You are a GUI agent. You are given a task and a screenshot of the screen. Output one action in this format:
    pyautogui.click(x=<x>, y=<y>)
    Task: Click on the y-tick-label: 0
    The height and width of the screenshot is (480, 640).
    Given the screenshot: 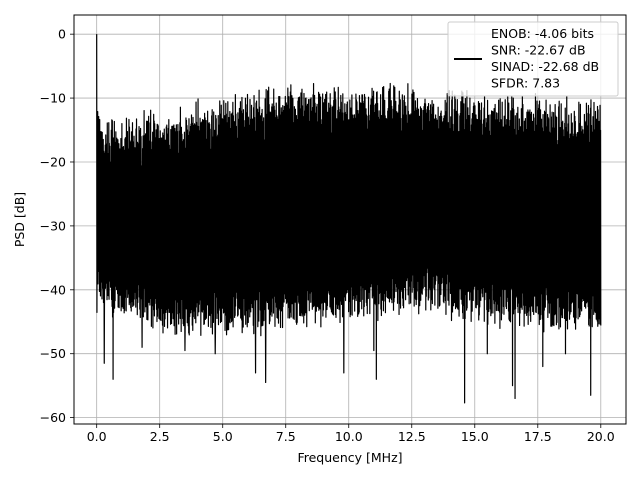 What is the action you would take?
    pyautogui.click(x=62, y=34)
    